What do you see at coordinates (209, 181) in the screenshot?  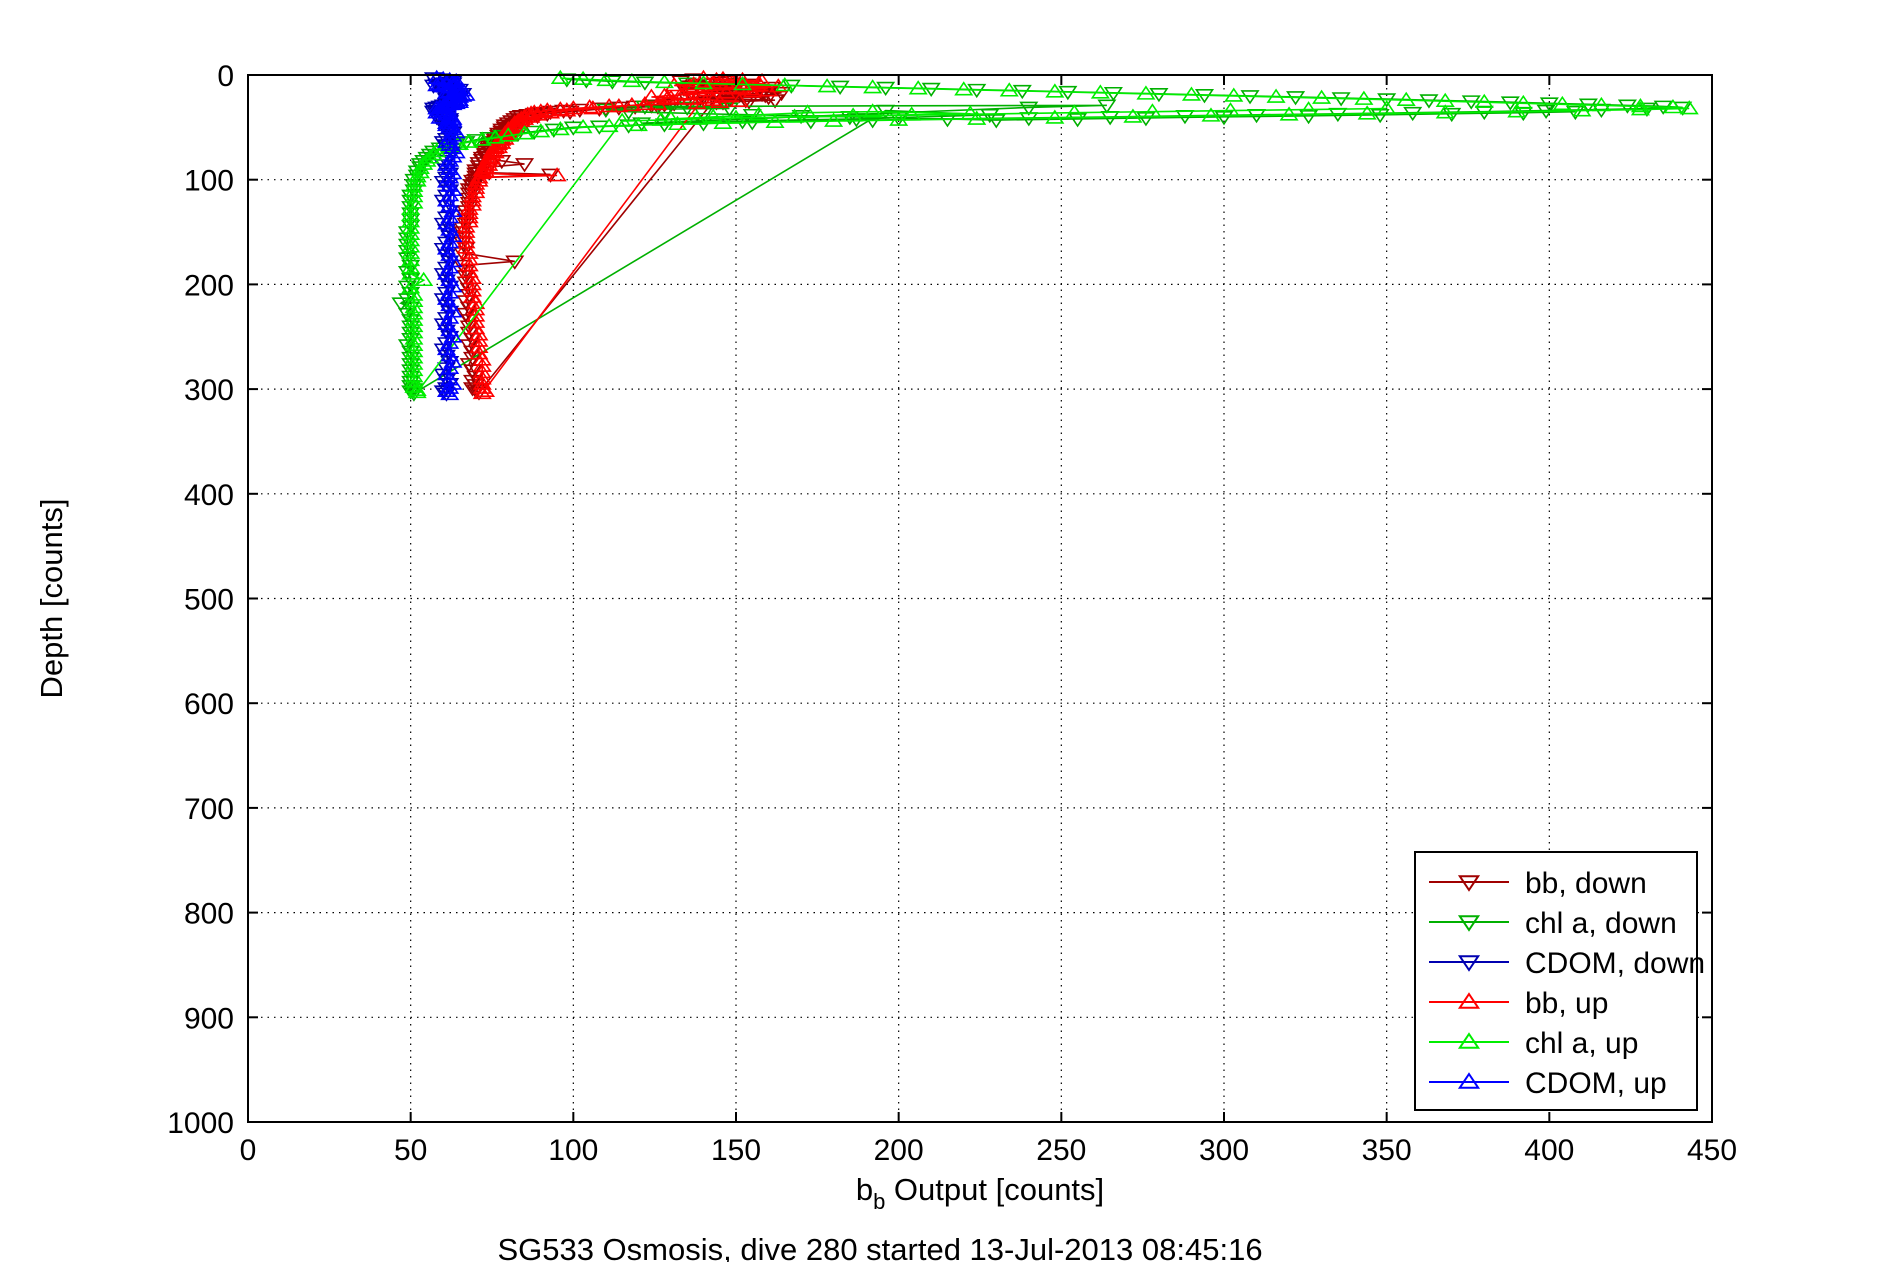 I see `y-tick-label: 100` at bounding box center [209, 181].